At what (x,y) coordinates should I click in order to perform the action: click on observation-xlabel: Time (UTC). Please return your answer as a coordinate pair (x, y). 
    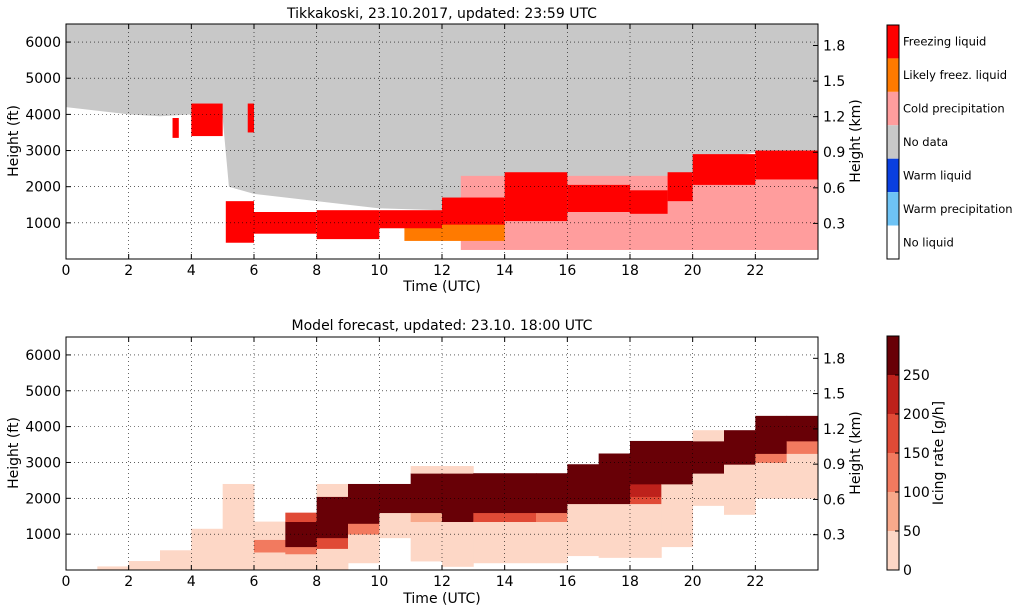
    Looking at the image, I should click on (441, 287).